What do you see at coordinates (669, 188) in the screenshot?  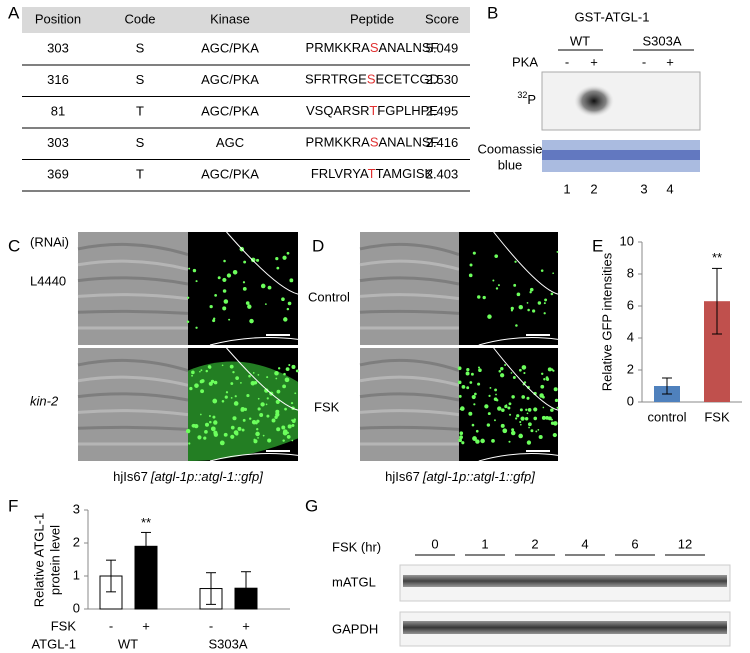 I see `lane-number: 4` at bounding box center [669, 188].